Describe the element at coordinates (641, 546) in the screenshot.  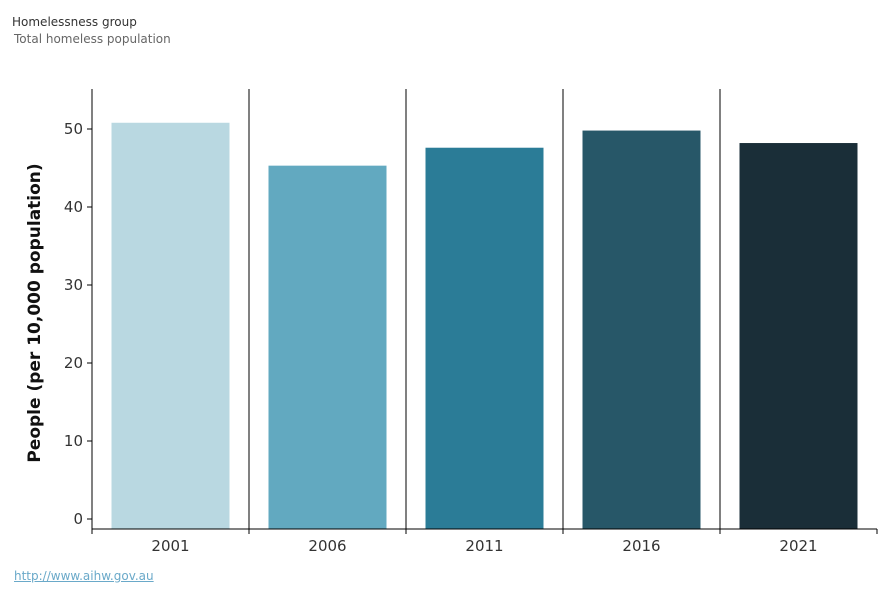
I see `x-tick-label: 2016` at that location.